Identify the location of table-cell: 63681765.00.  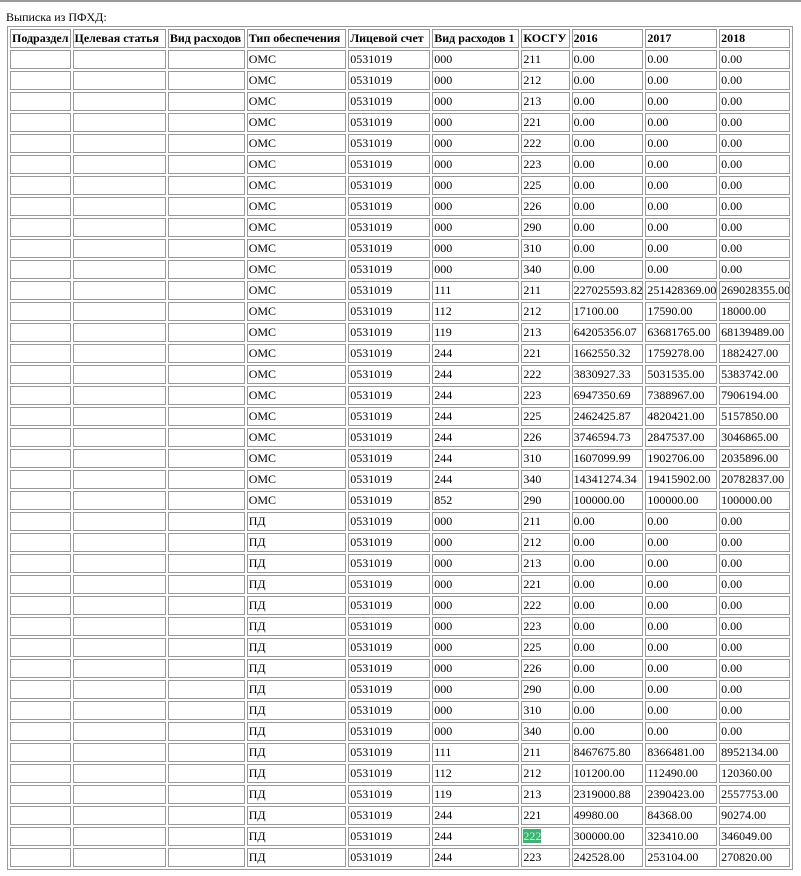
(681, 332).